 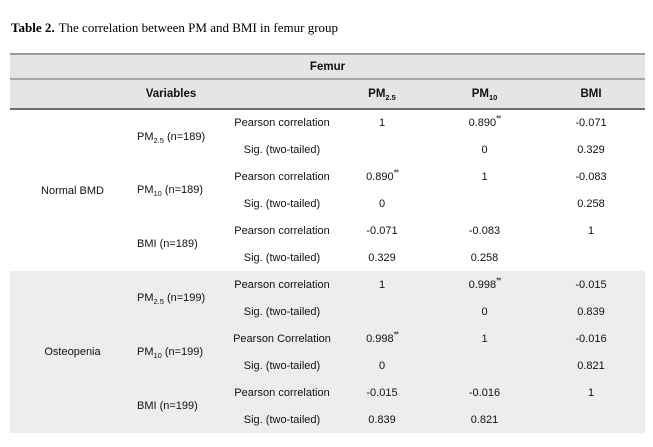 I want to click on header-pm25-sub: 2.5, so click(x=390, y=97).